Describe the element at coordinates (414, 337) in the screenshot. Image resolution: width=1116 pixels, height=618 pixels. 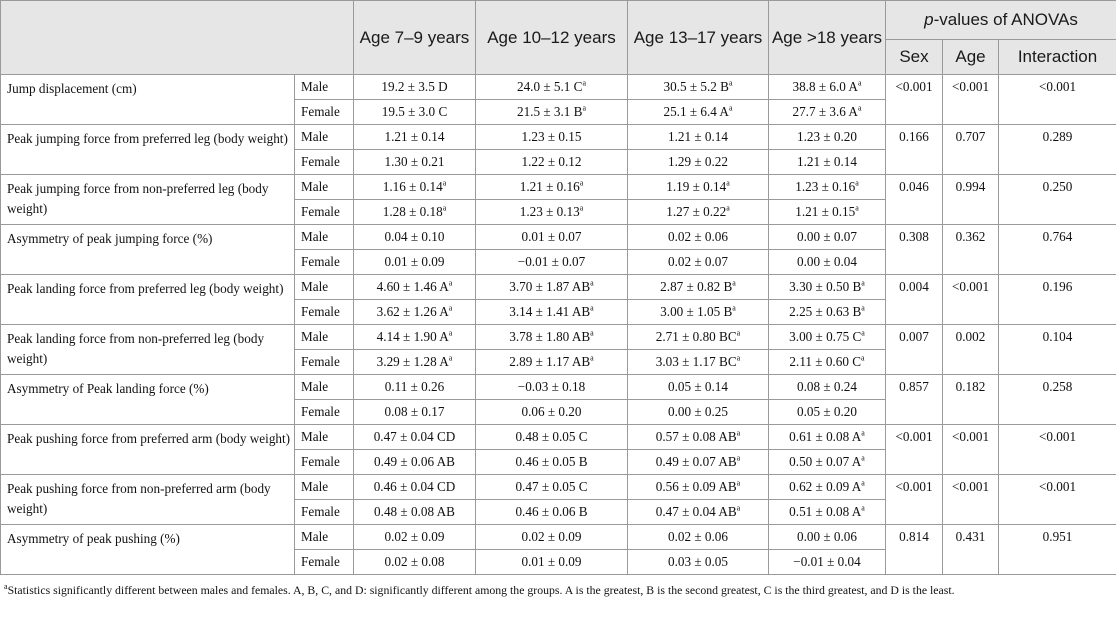
I see `value-cell: 4.14 ± 1.90 Aa` at that location.